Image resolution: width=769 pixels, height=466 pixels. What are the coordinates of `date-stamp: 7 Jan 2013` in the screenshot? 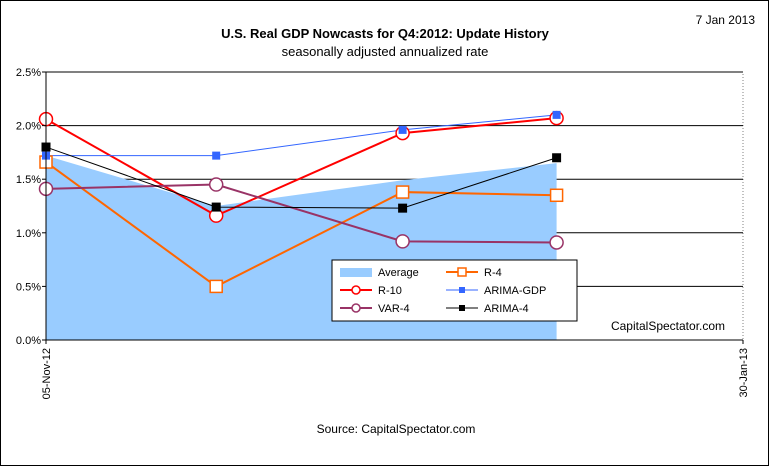 It's located at (726, 20).